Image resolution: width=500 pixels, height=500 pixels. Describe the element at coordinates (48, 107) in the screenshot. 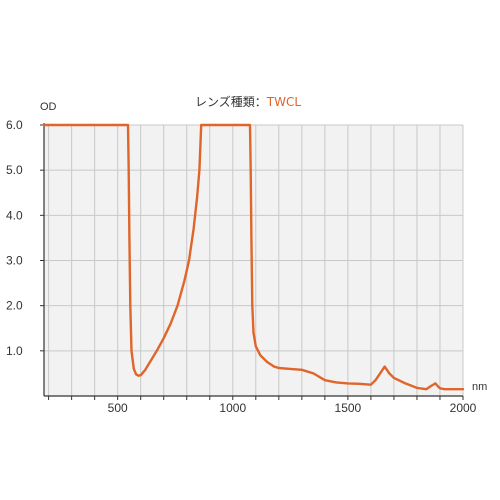

I see `y-axis-label: OD` at that location.